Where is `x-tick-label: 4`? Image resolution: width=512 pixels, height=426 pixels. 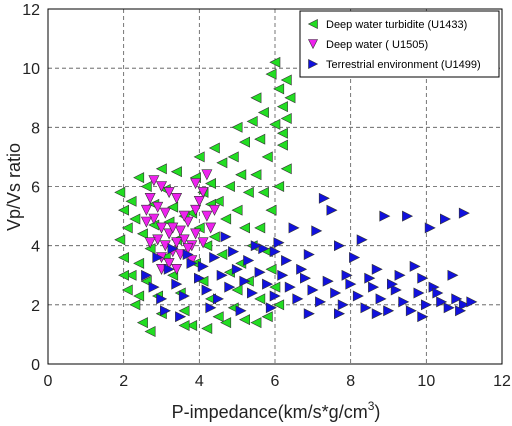
x-tick-label: 4 is located at coordinates (199, 381).